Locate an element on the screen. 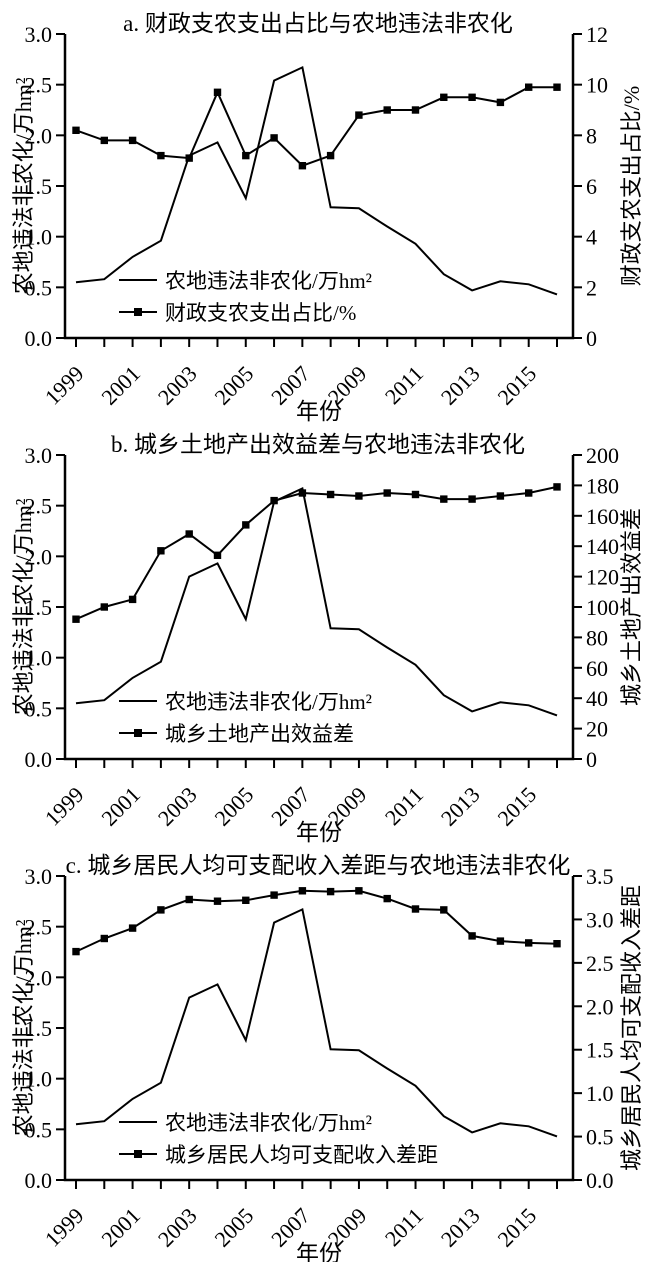 This screenshot has height=1262, width=650. chart-c-legend: 农地违法非农化/万hm² 城乡居民人均可支配收入差距 is located at coordinates (278, 1138).